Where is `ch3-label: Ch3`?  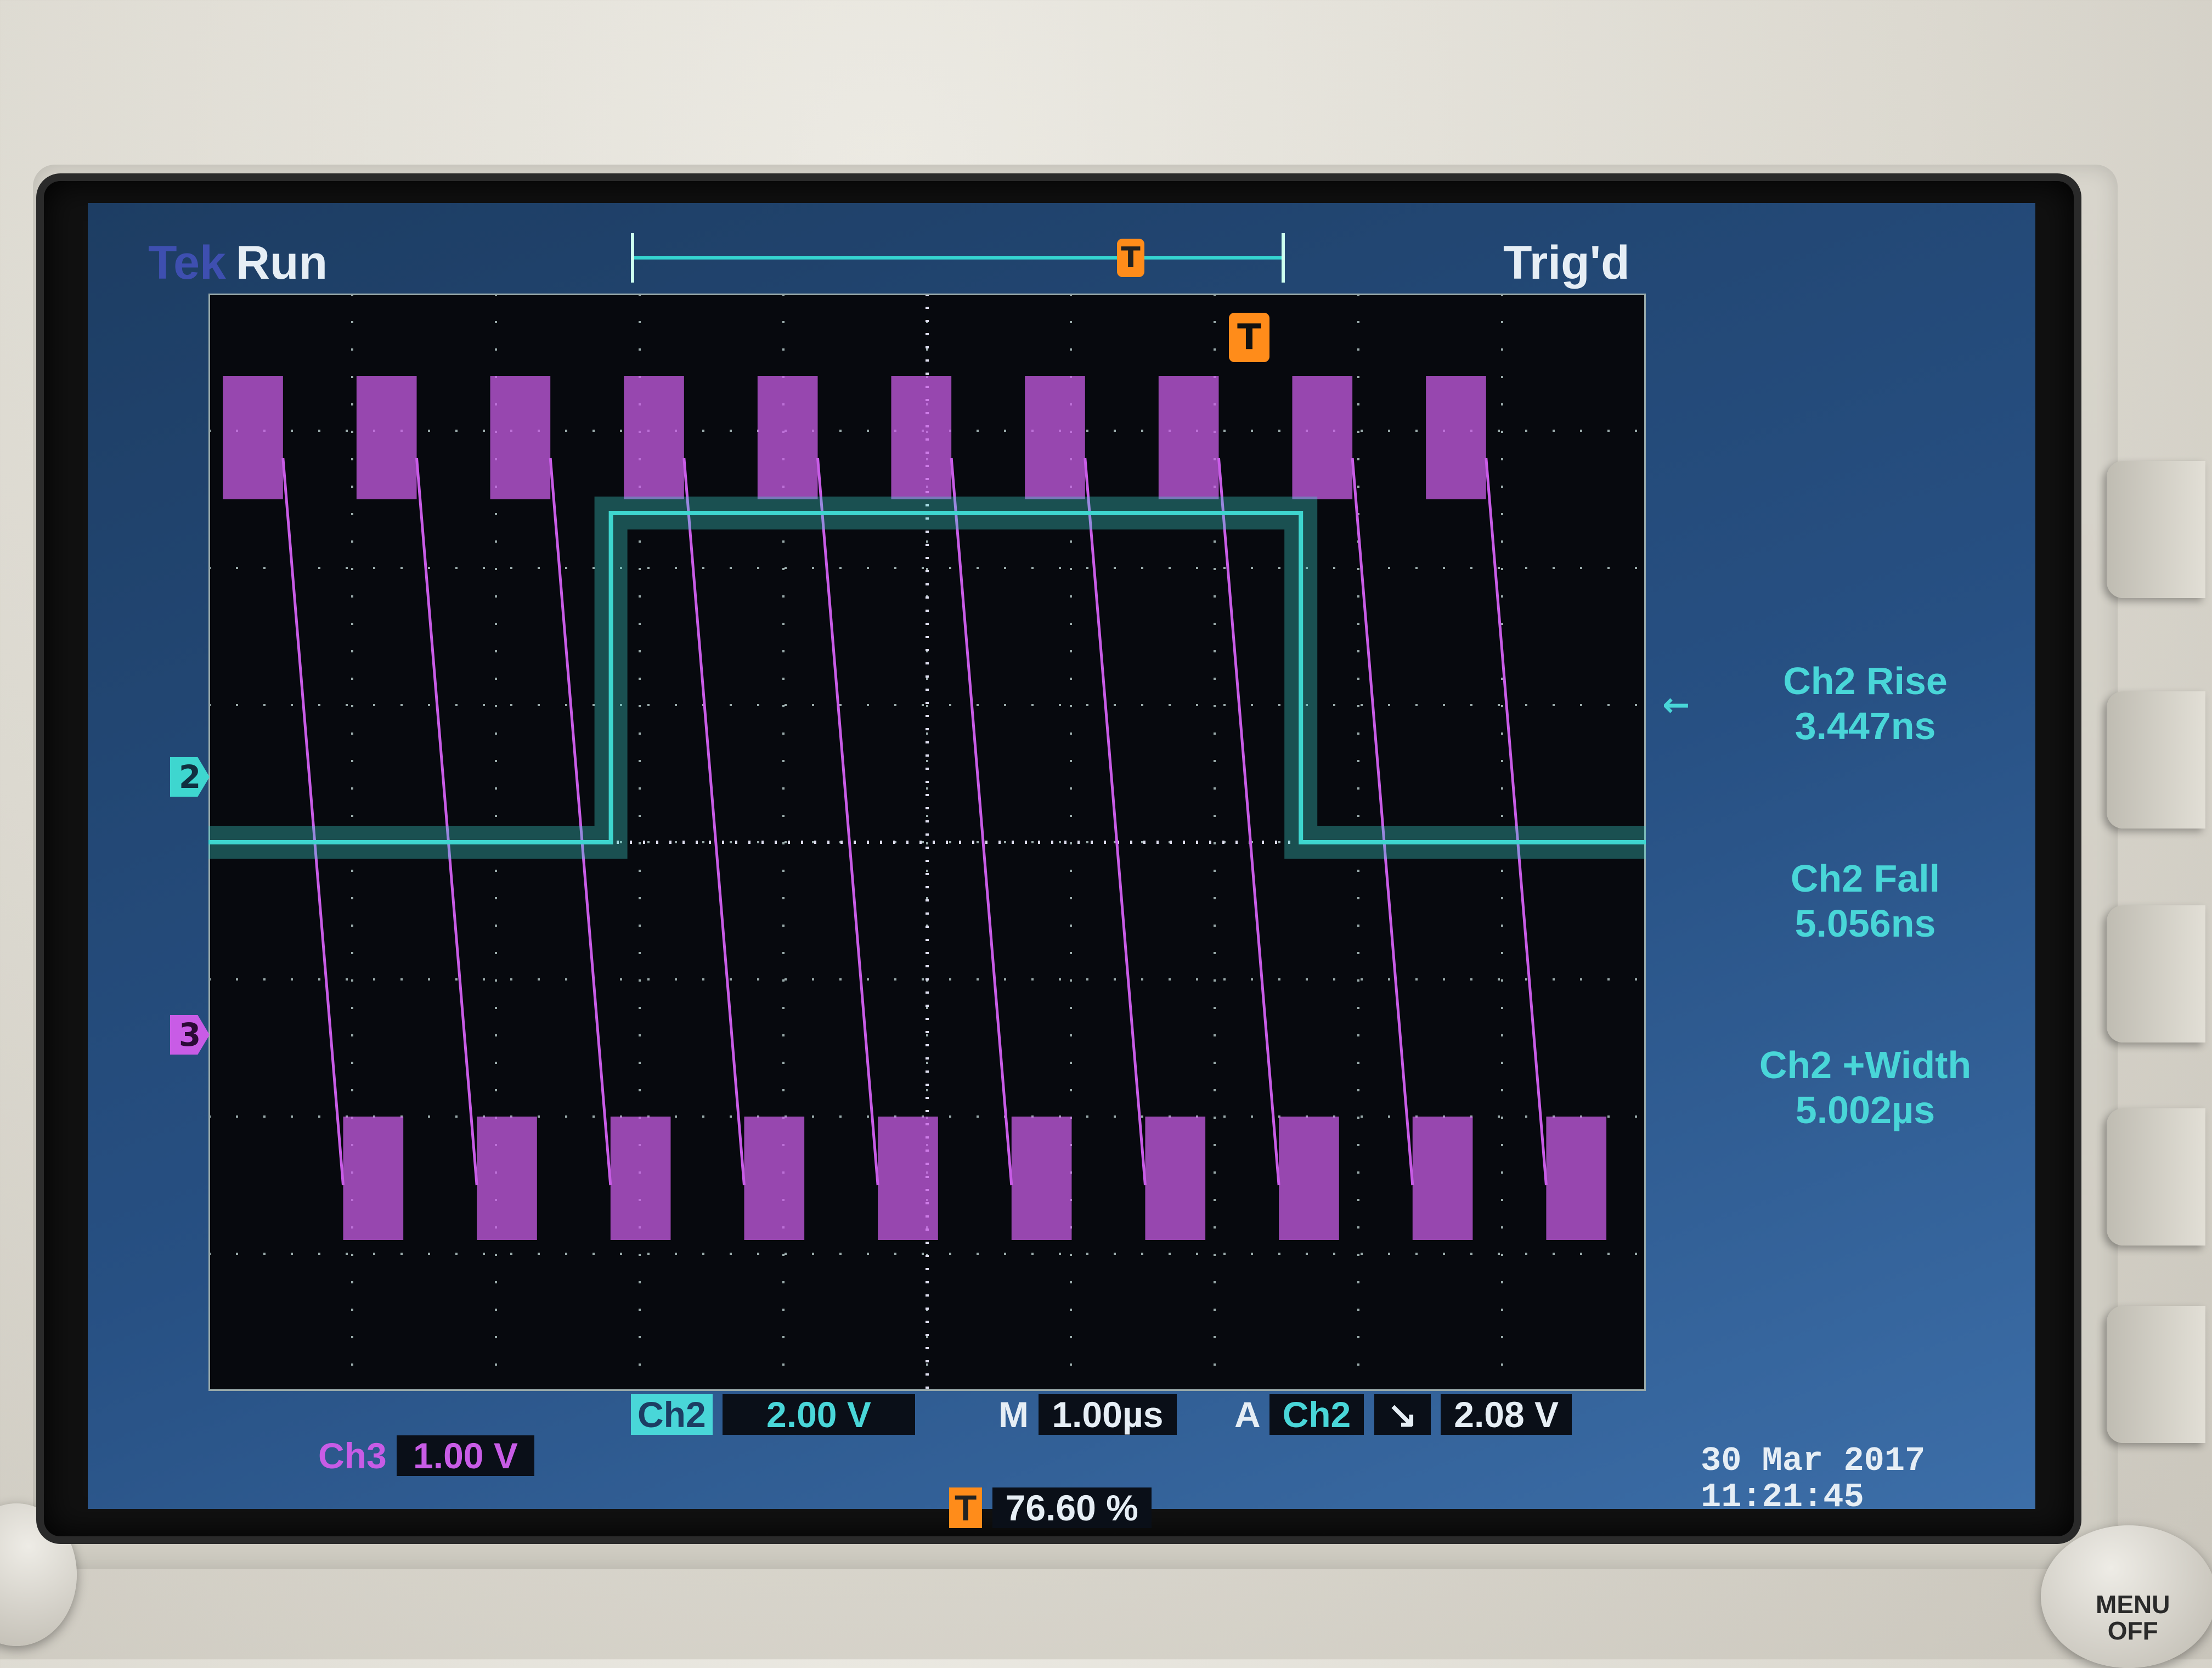 ch3-label: Ch3 is located at coordinates (352, 1455).